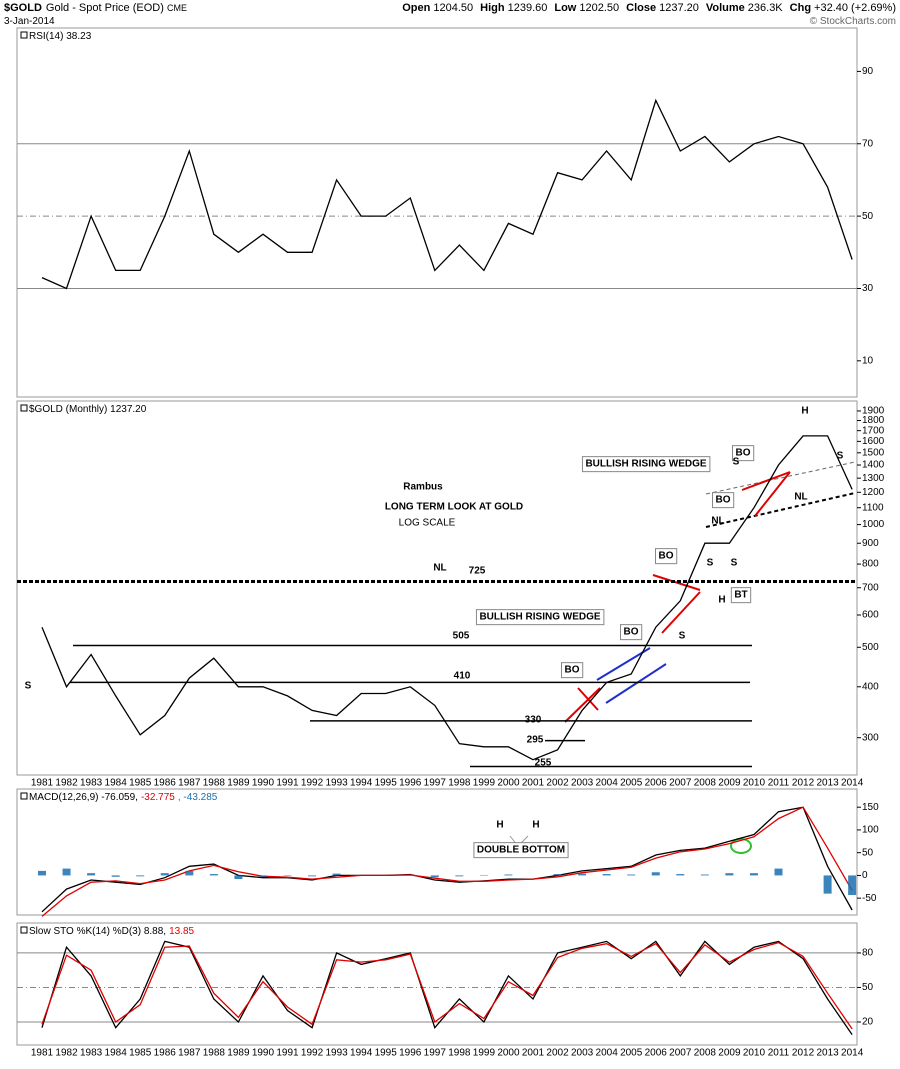 The height and width of the screenshot is (1069, 900). I want to click on y-tick-label: 1800, so click(873, 420).